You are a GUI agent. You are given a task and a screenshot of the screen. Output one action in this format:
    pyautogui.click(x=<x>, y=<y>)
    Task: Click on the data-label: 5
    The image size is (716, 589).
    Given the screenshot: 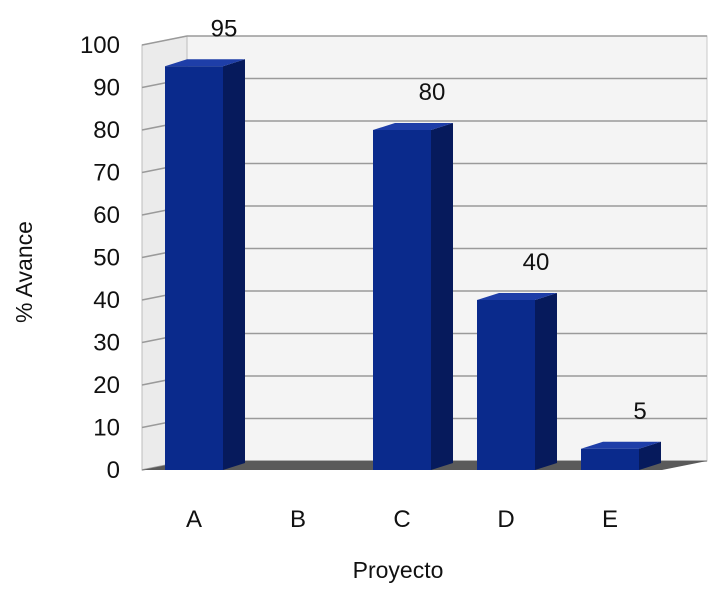 What is the action you would take?
    pyautogui.click(x=639, y=411)
    